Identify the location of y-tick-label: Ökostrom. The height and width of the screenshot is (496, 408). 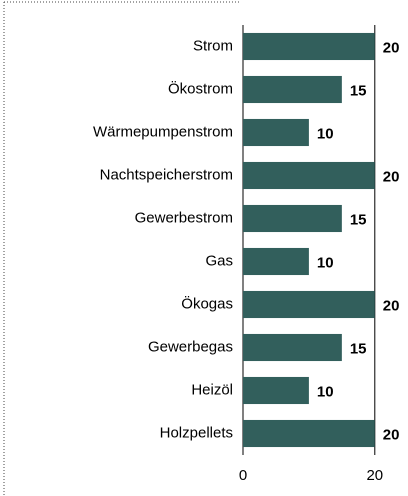
(200, 88).